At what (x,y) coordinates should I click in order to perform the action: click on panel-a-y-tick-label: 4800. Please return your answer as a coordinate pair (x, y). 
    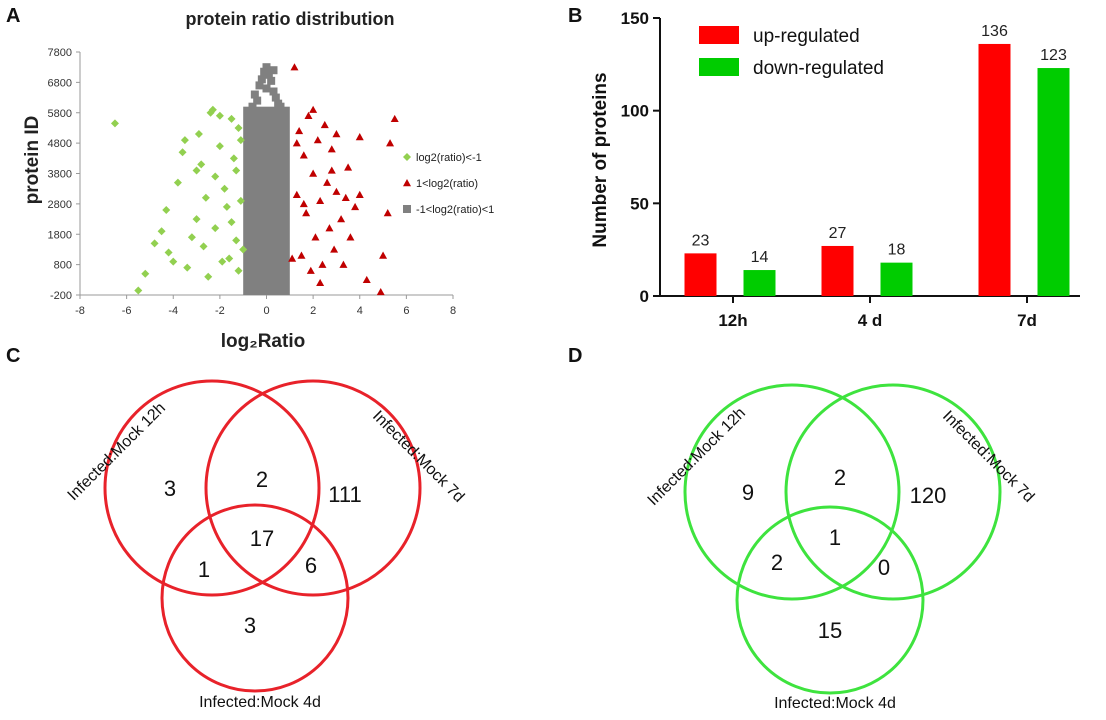
    Looking at the image, I should click on (60, 144).